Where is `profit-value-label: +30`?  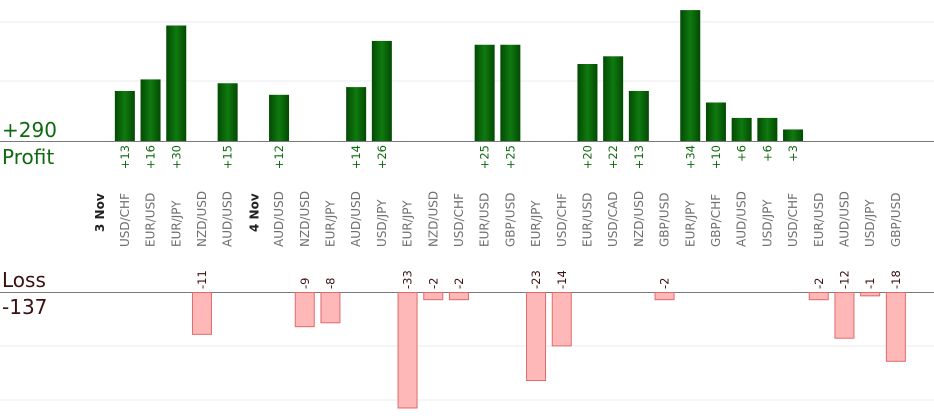 profit-value-label: +30 is located at coordinates (176, 157).